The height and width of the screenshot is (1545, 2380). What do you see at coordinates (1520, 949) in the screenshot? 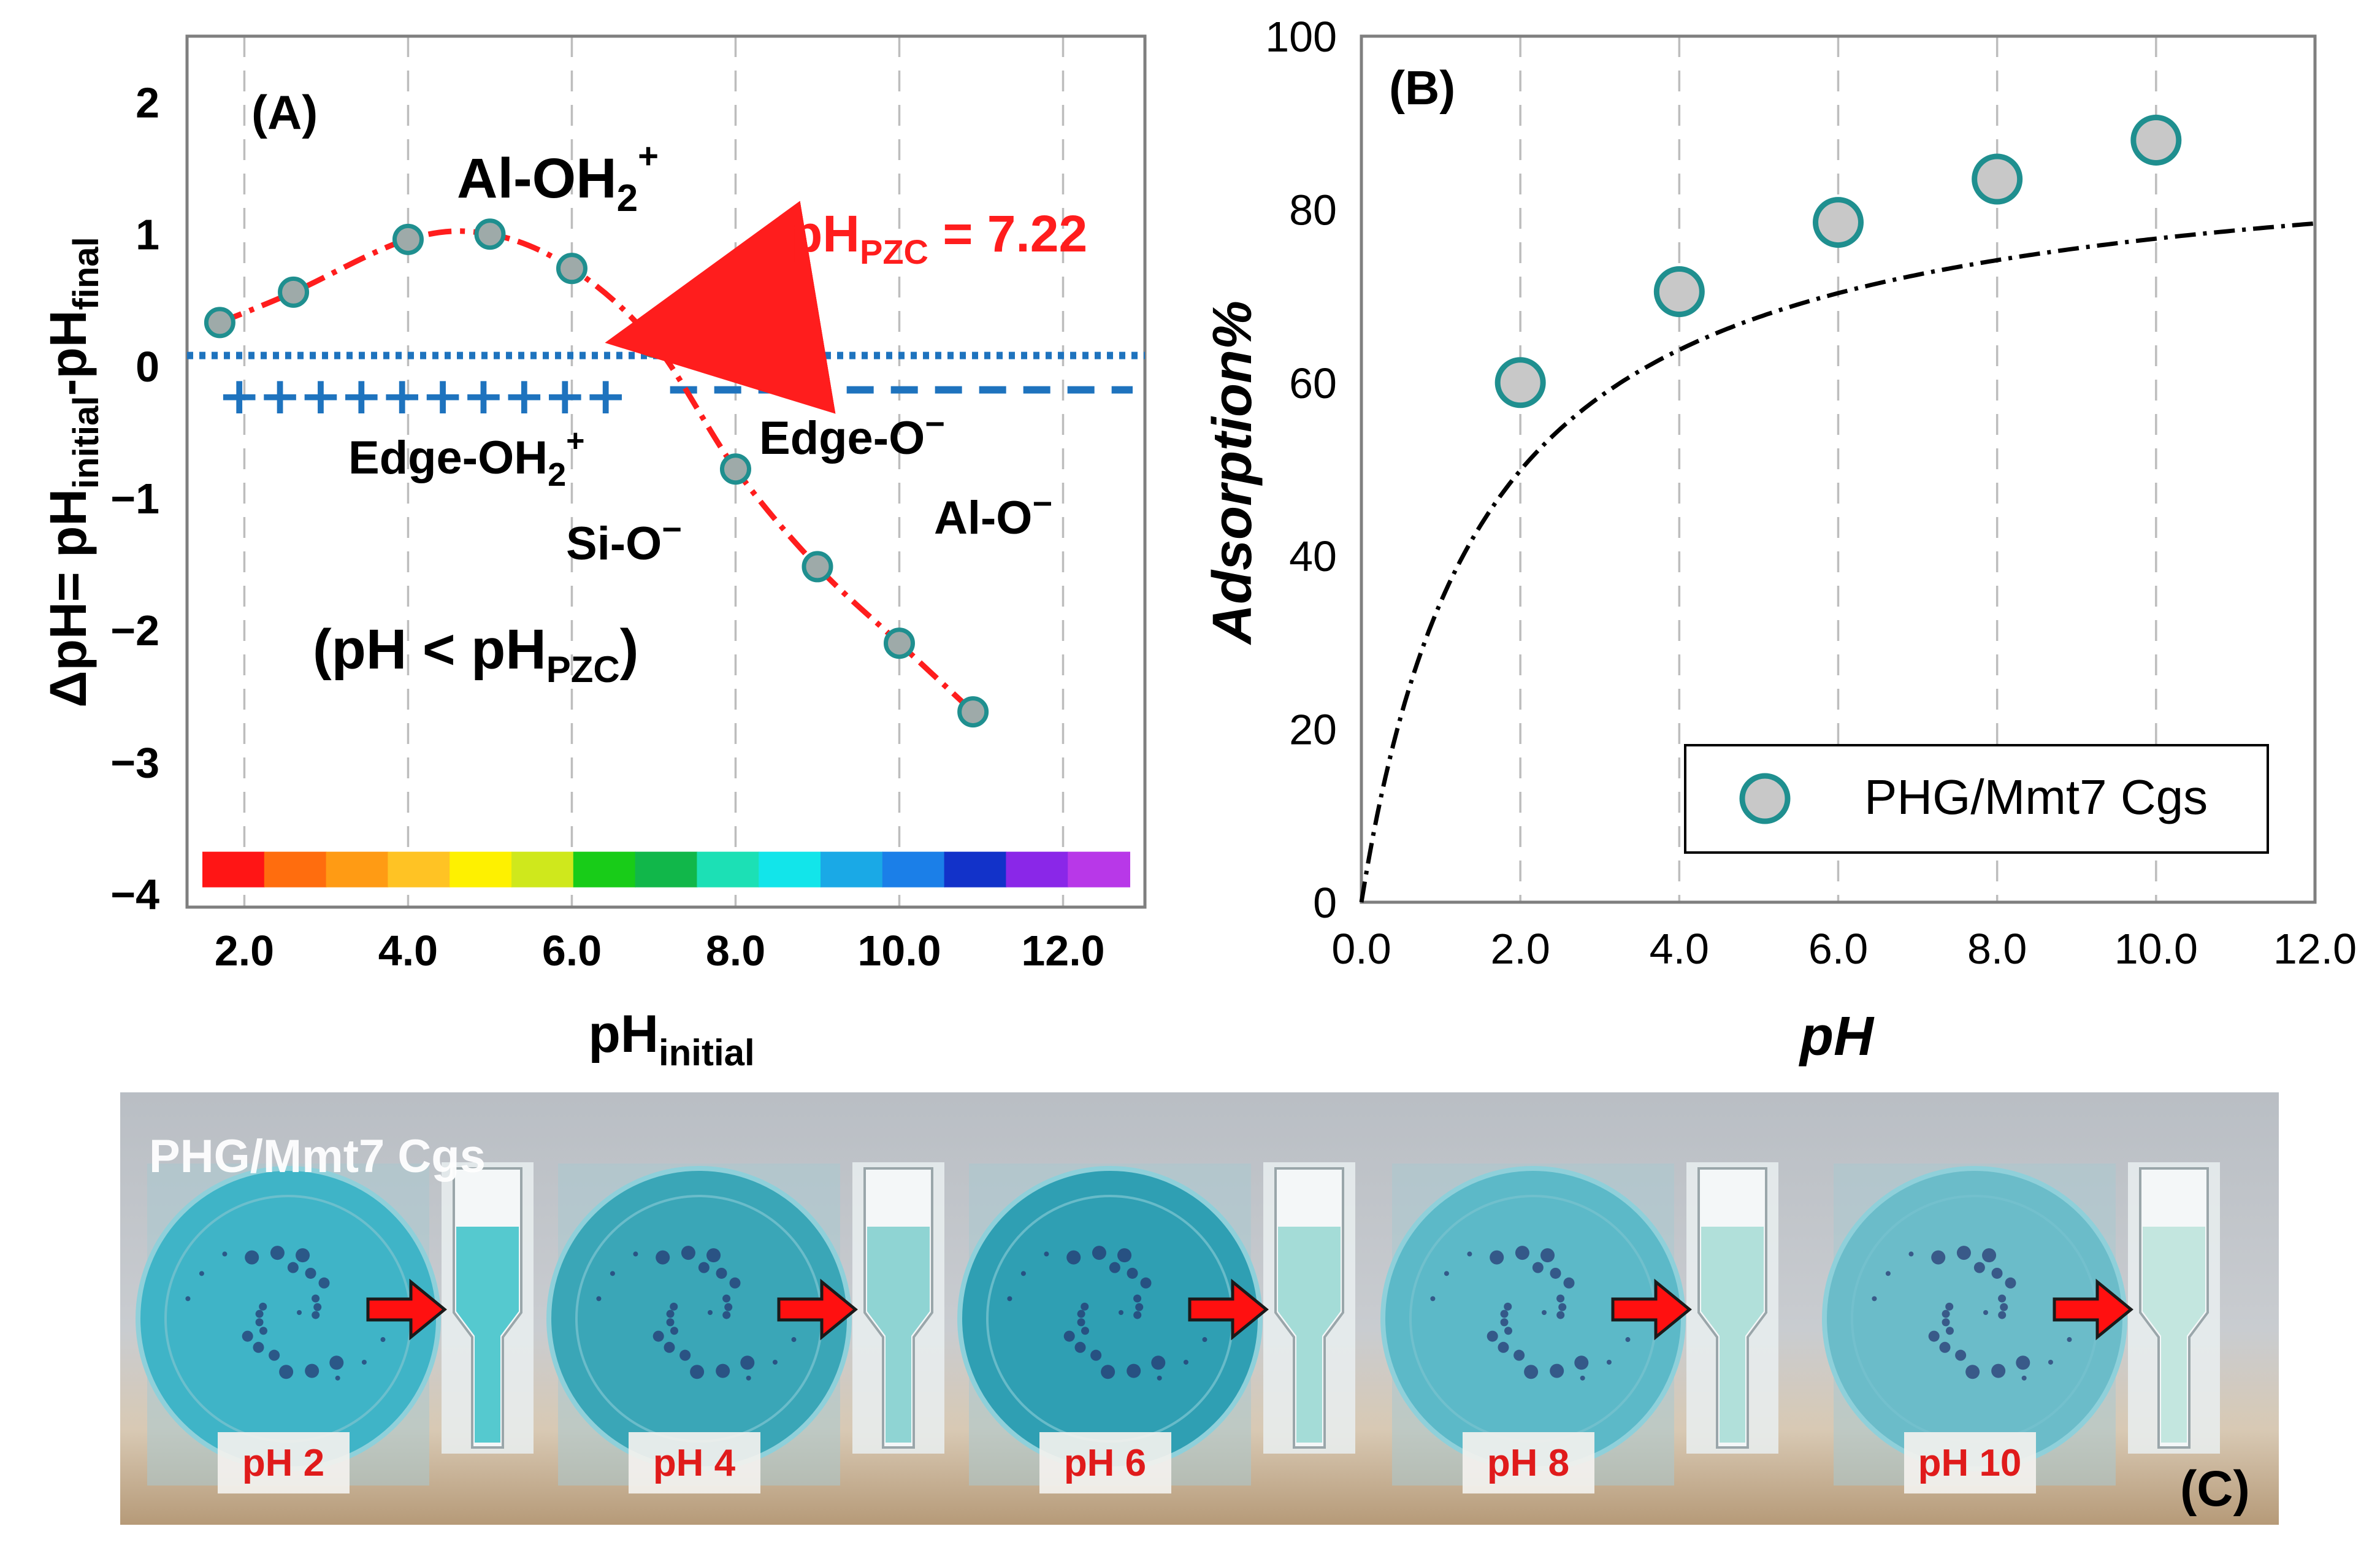
I see `panel-b-x-tick: 2.0` at bounding box center [1520, 949].